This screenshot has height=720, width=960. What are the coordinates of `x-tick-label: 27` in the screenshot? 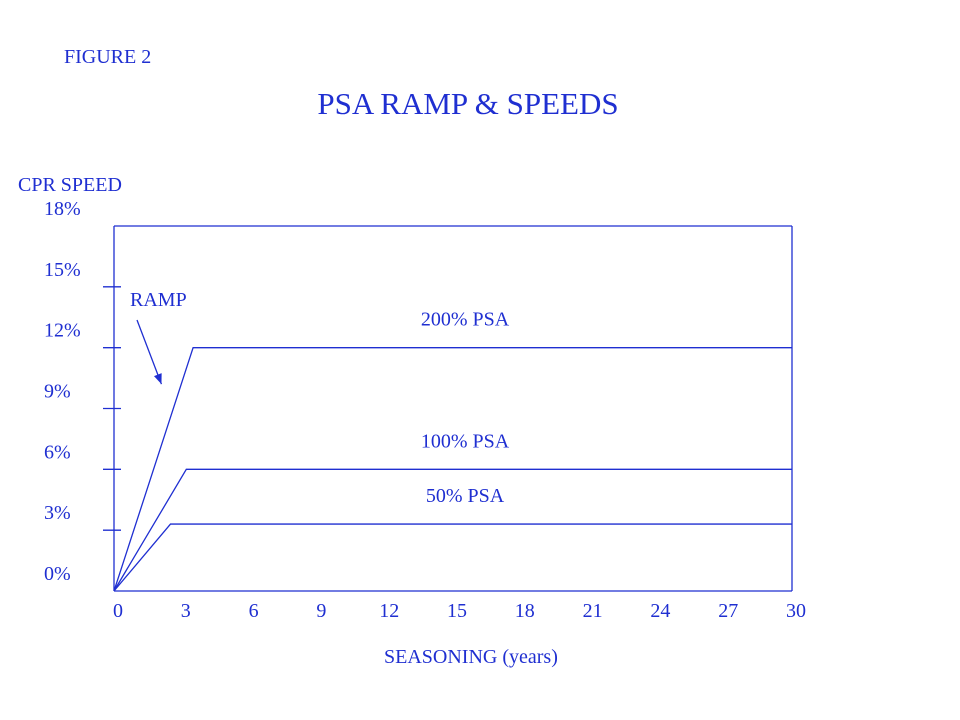 It's located at (728, 611).